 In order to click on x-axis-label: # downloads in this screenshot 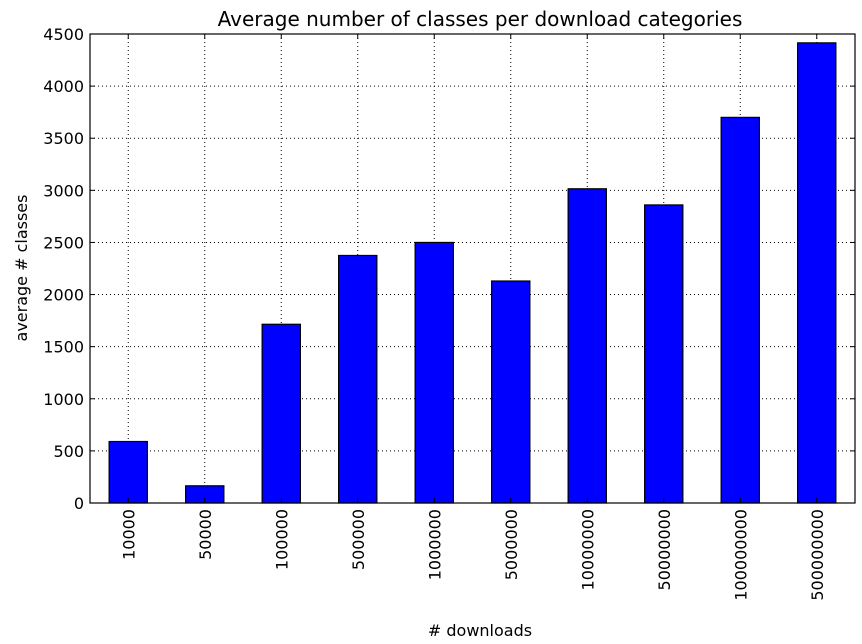, I will do `click(480, 630)`.